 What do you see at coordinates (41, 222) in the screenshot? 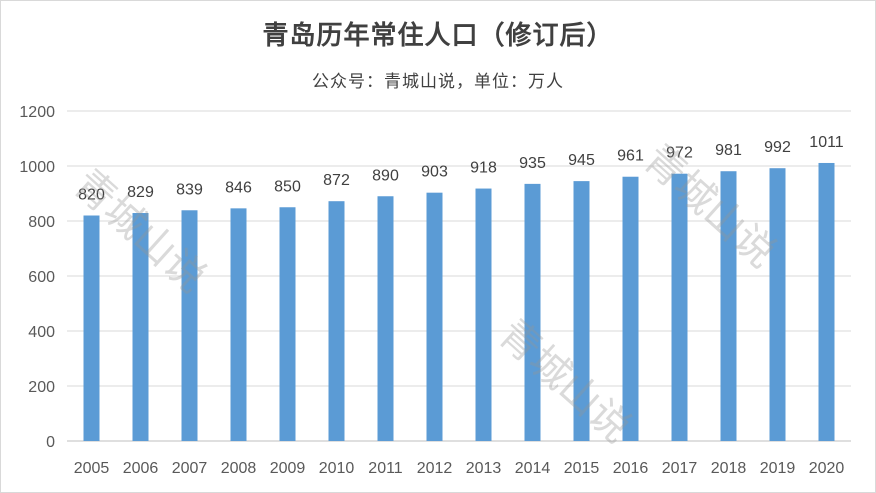
I see `y-tick-label: 800` at bounding box center [41, 222].